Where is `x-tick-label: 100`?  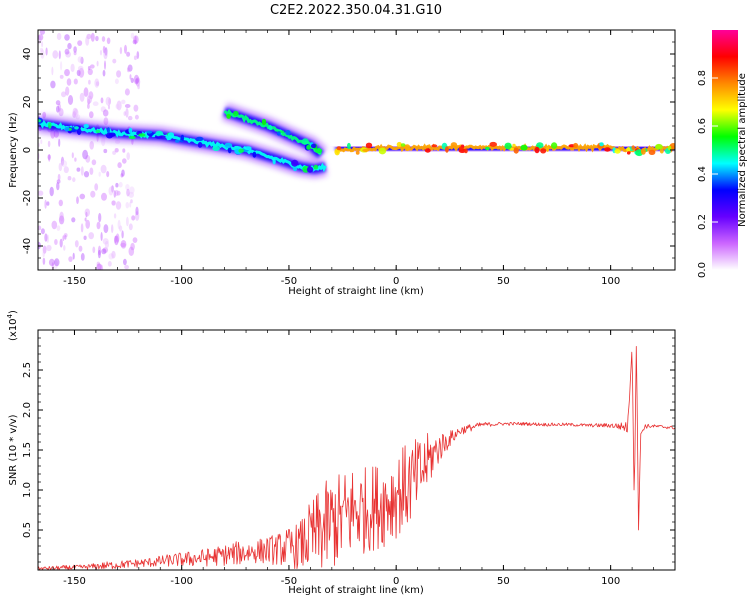 x-tick-label: 100 is located at coordinates (610, 581).